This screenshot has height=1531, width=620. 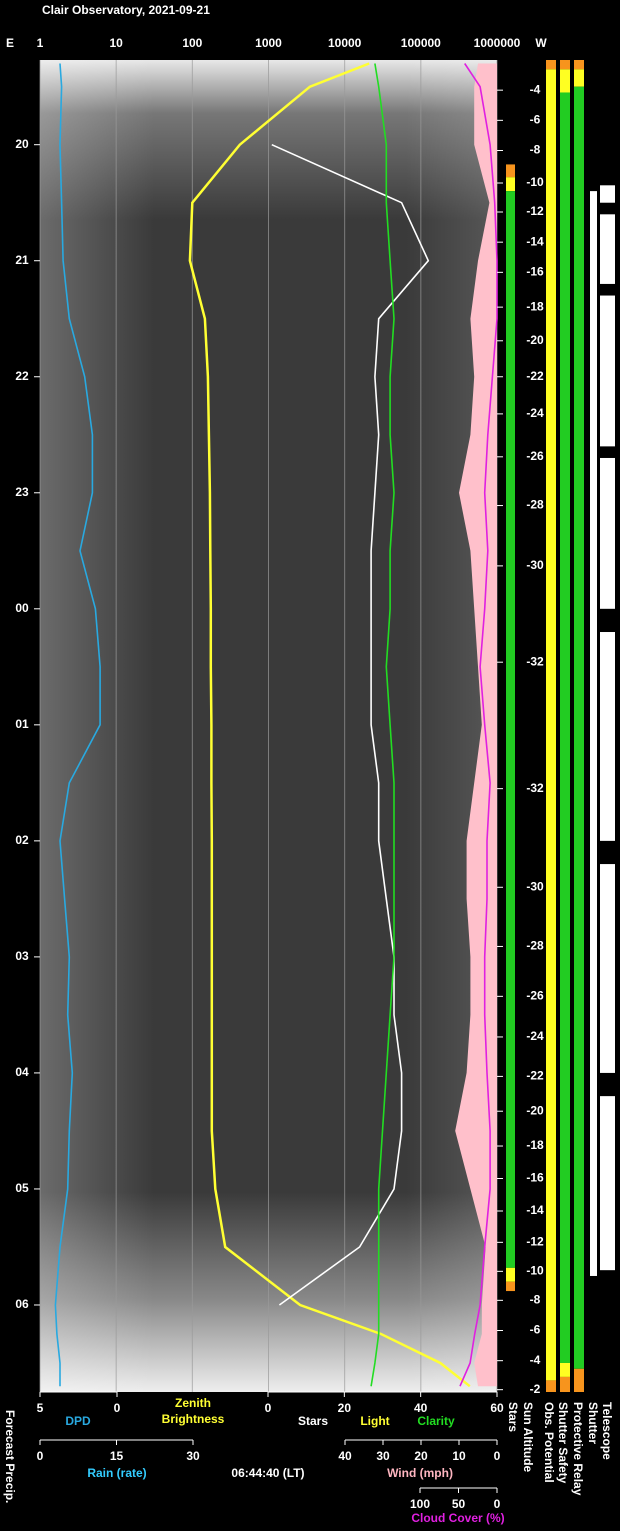 I want to click on x-tick-label: 1000, so click(x=268, y=43).